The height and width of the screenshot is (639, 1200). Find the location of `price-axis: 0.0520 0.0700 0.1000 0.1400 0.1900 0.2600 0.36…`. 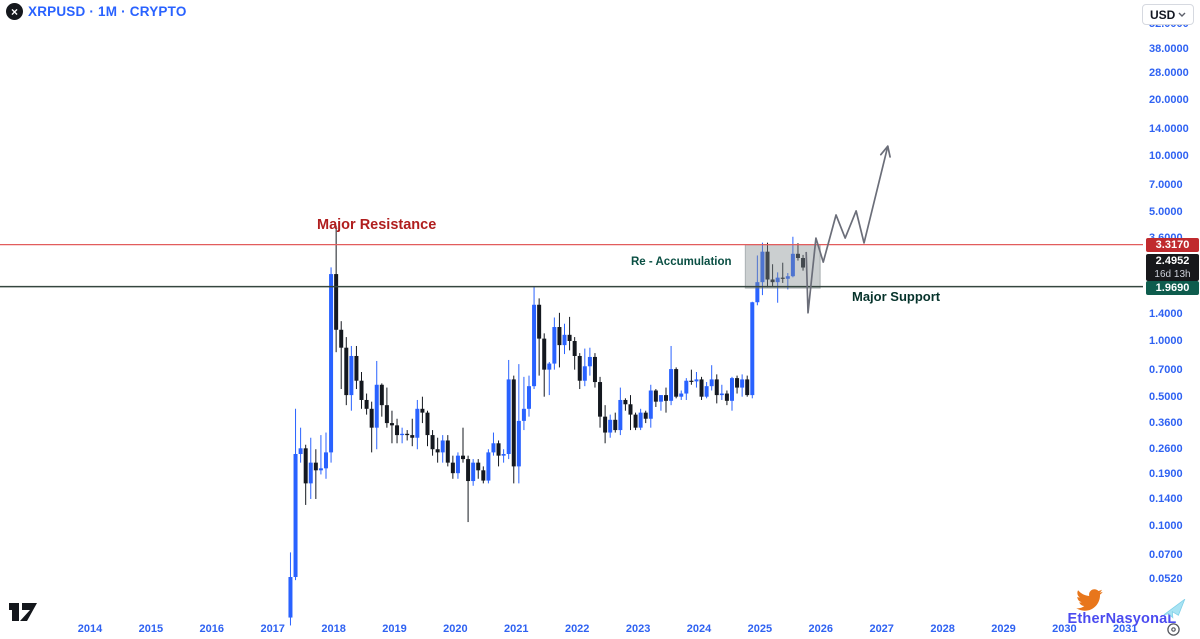

price-axis: 0.0520 0.0700 0.1000 0.1400 0.1900 0.2600 0.36… is located at coordinates (1171, 310).